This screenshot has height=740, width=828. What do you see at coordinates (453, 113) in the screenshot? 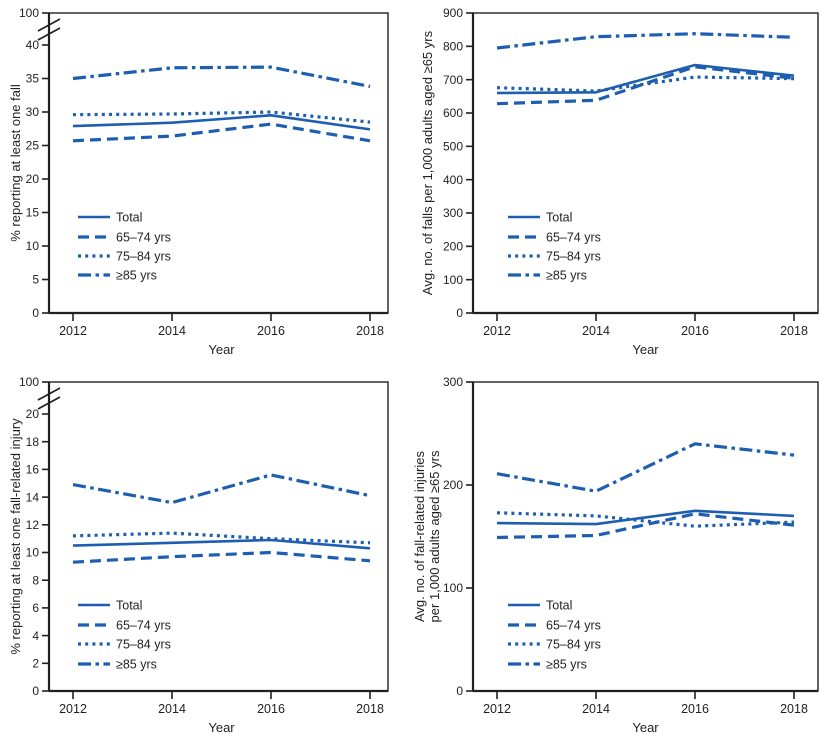
I see `y-tick-label: 600` at bounding box center [453, 113].